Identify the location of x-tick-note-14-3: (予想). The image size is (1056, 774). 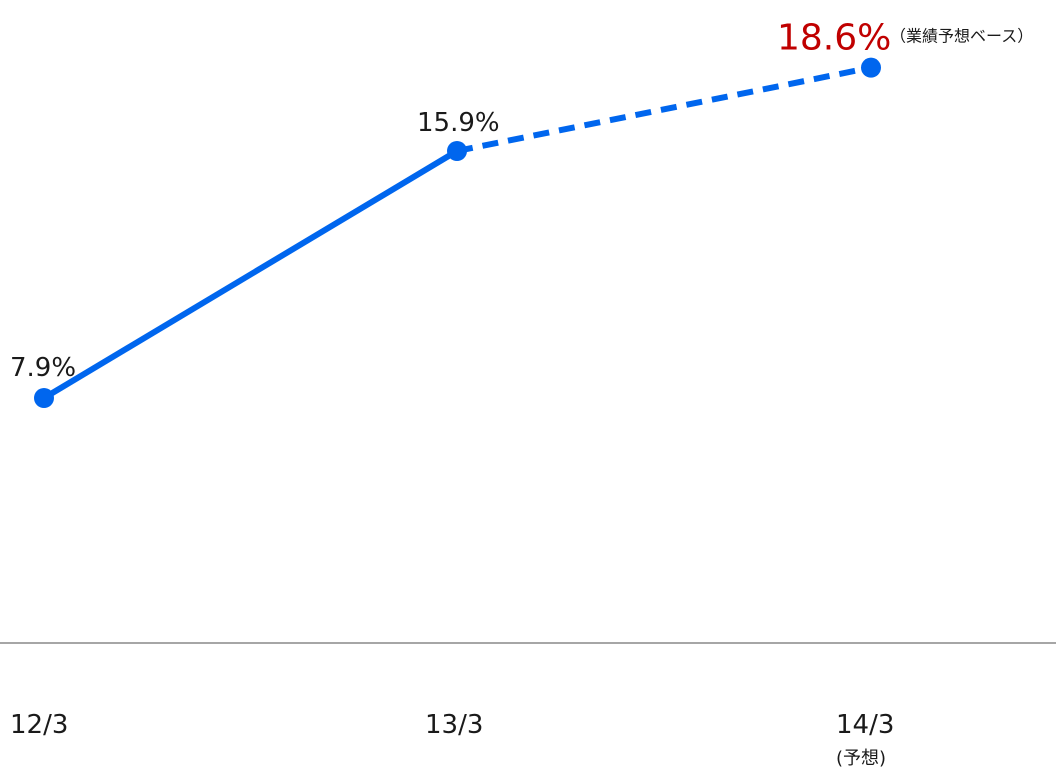
(861, 758).